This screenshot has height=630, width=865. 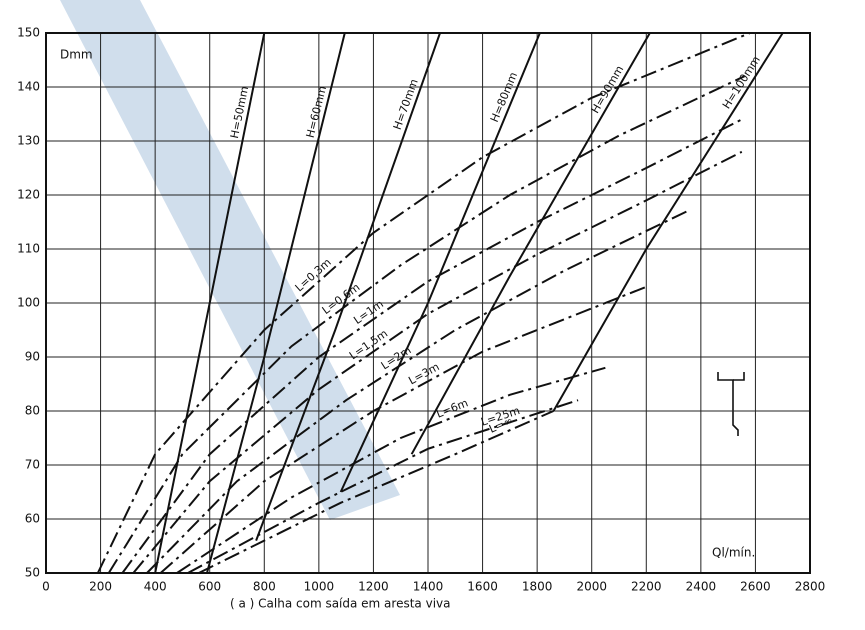 I want to click on x-tick-label: 1400, so click(x=428, y=587).